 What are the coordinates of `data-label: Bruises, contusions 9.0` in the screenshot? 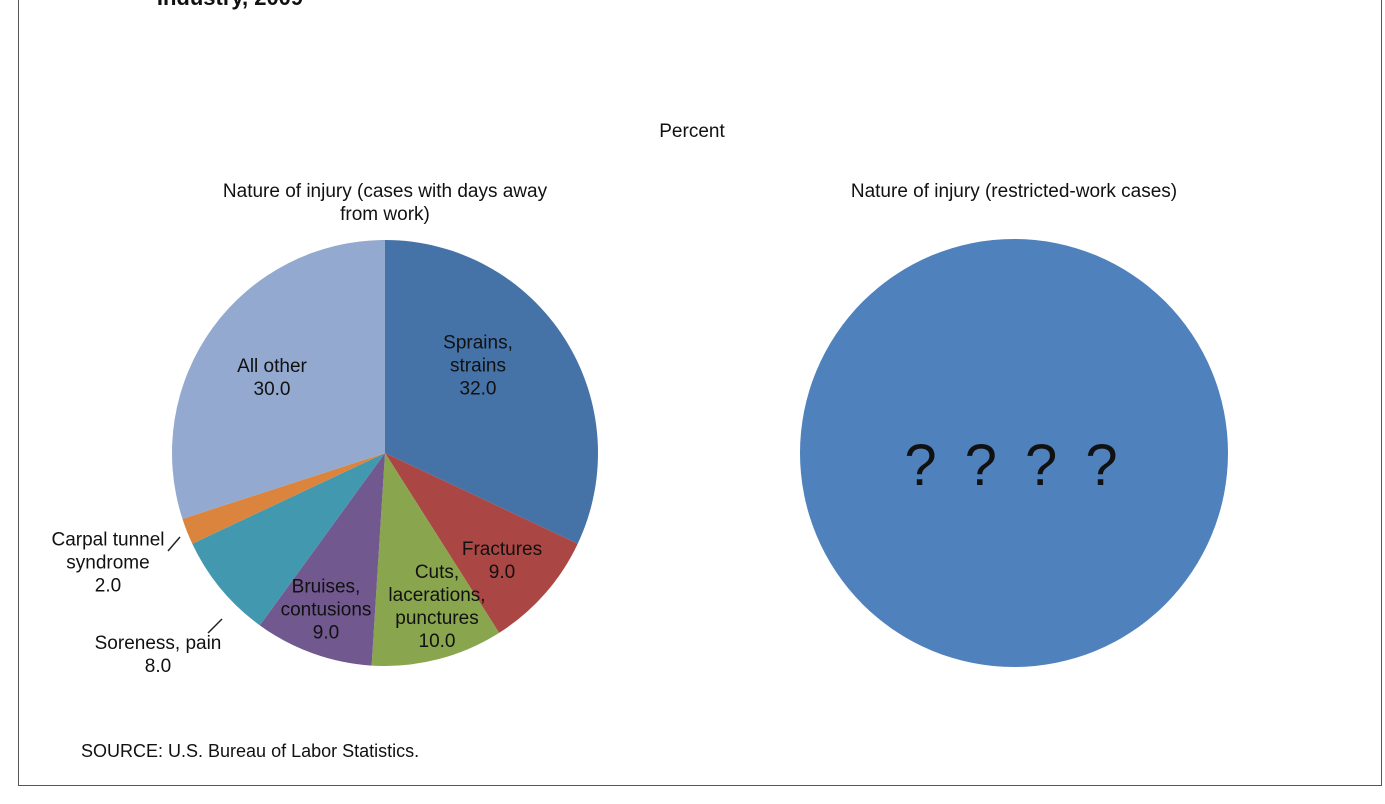 It's located at (326, 610).